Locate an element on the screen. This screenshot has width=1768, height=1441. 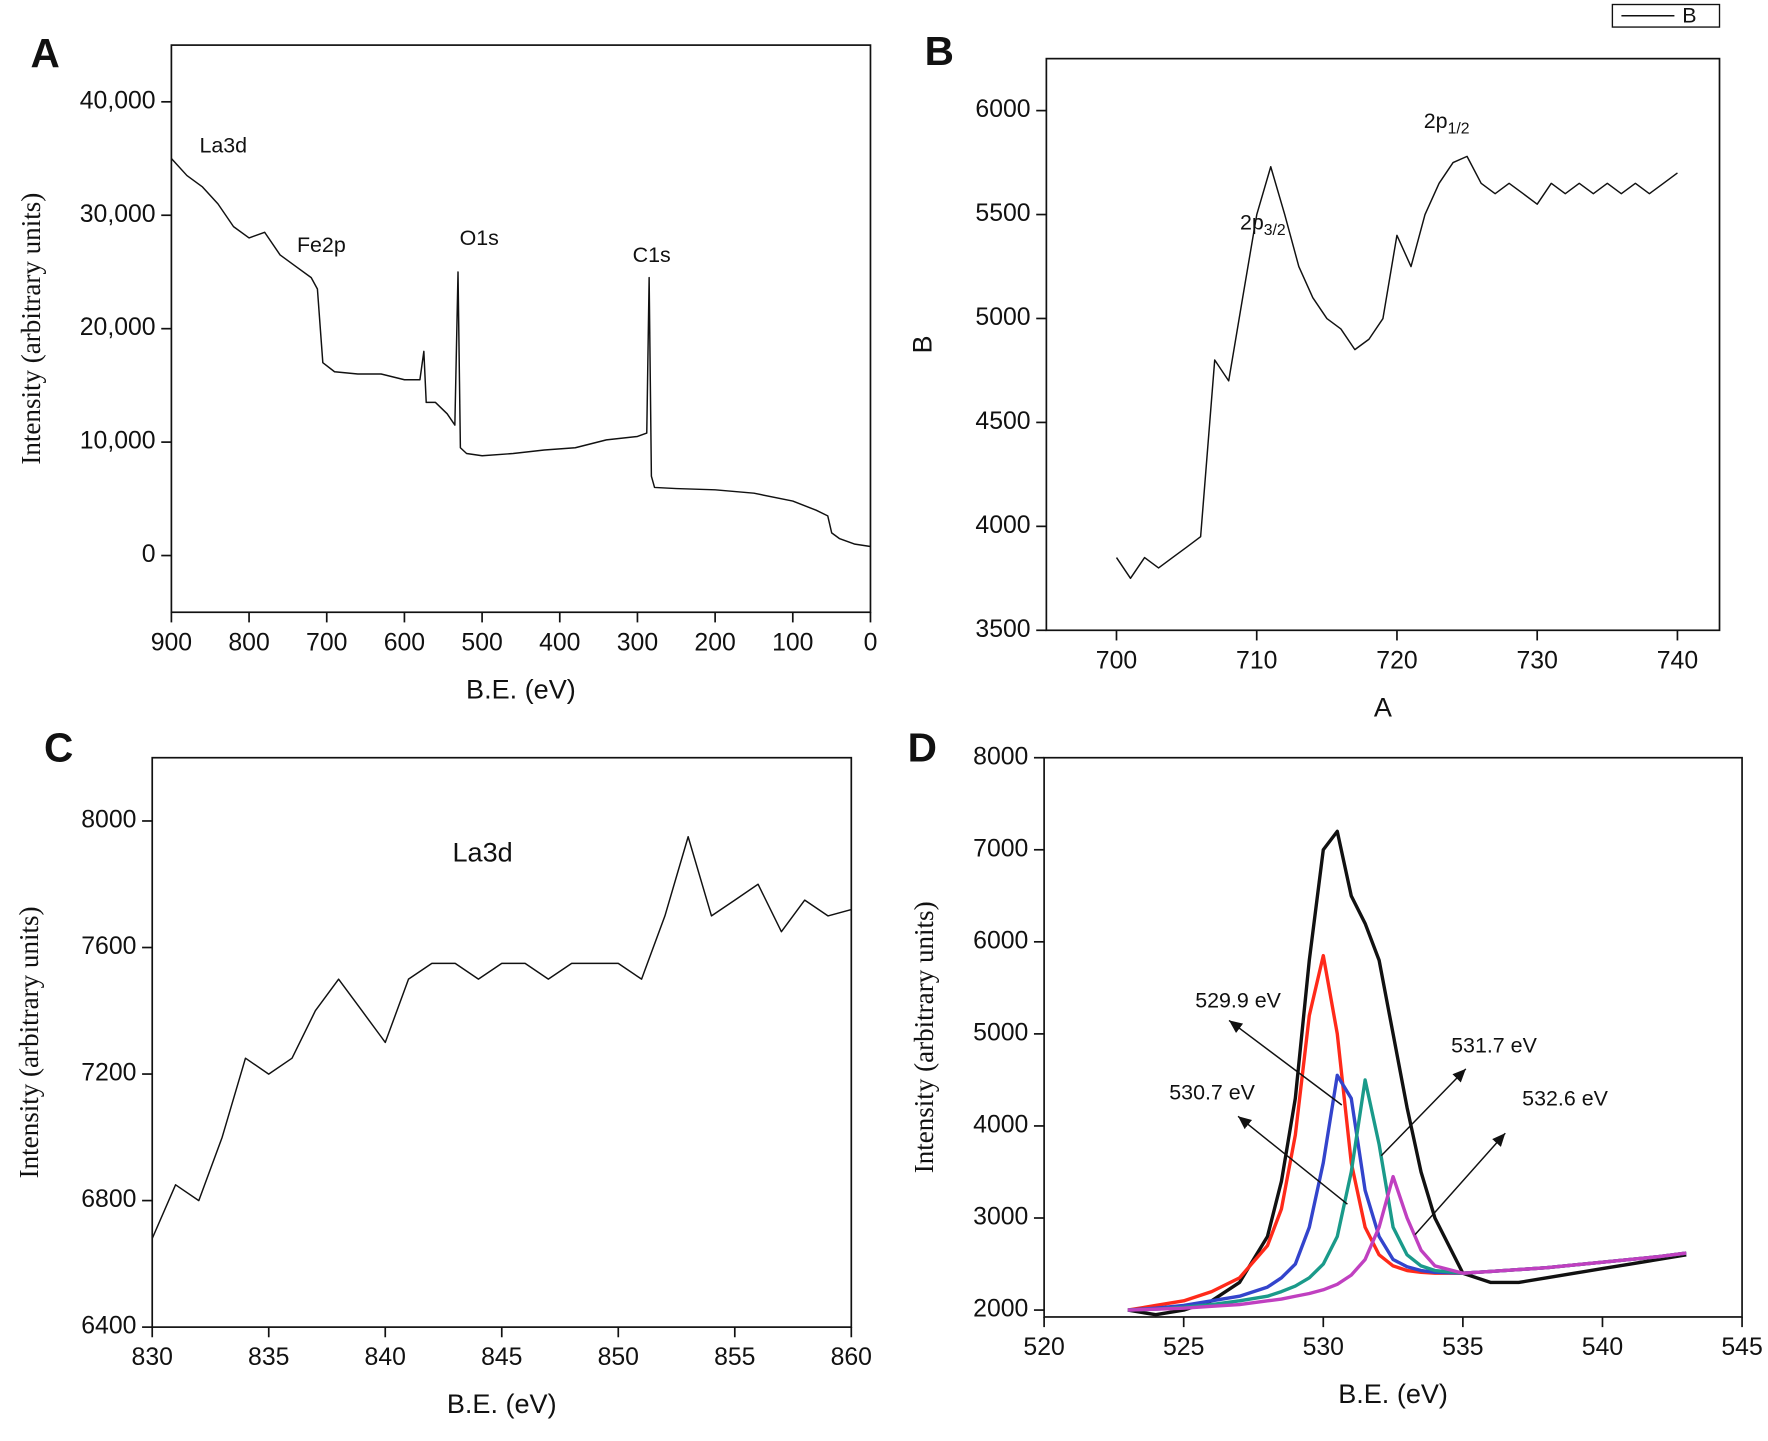
y-tick-label: 0 is located at coordinates (149, 554).